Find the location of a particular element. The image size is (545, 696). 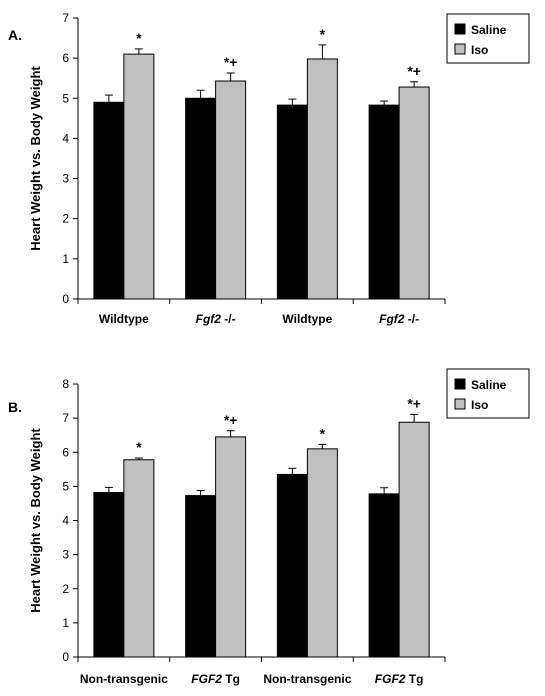

y-tick-label: 8 is located at coordinates (65, 384).